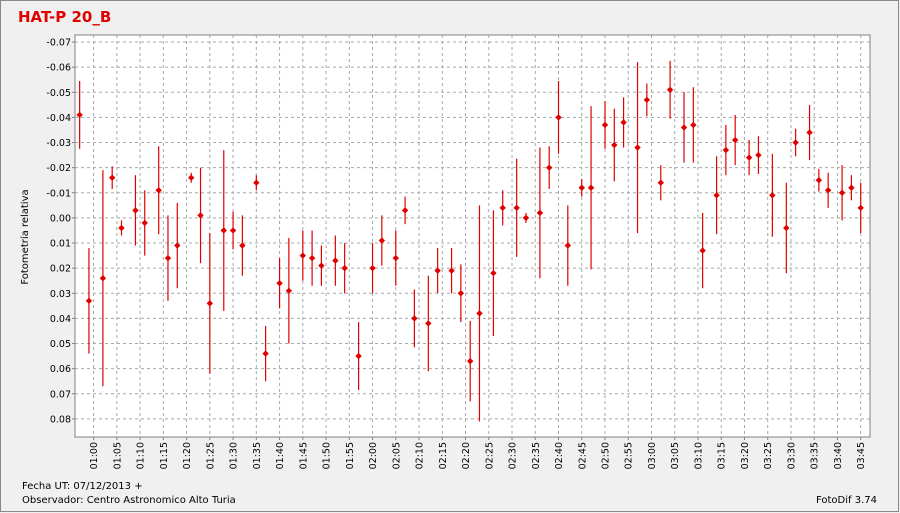 Image resolution: width=900 pixels, height=513 pixels. Describe the element at coordinates (82, 486) in the screenshot. I see `footer-date: Fecha UT: 07/12/2013 +` at that location.